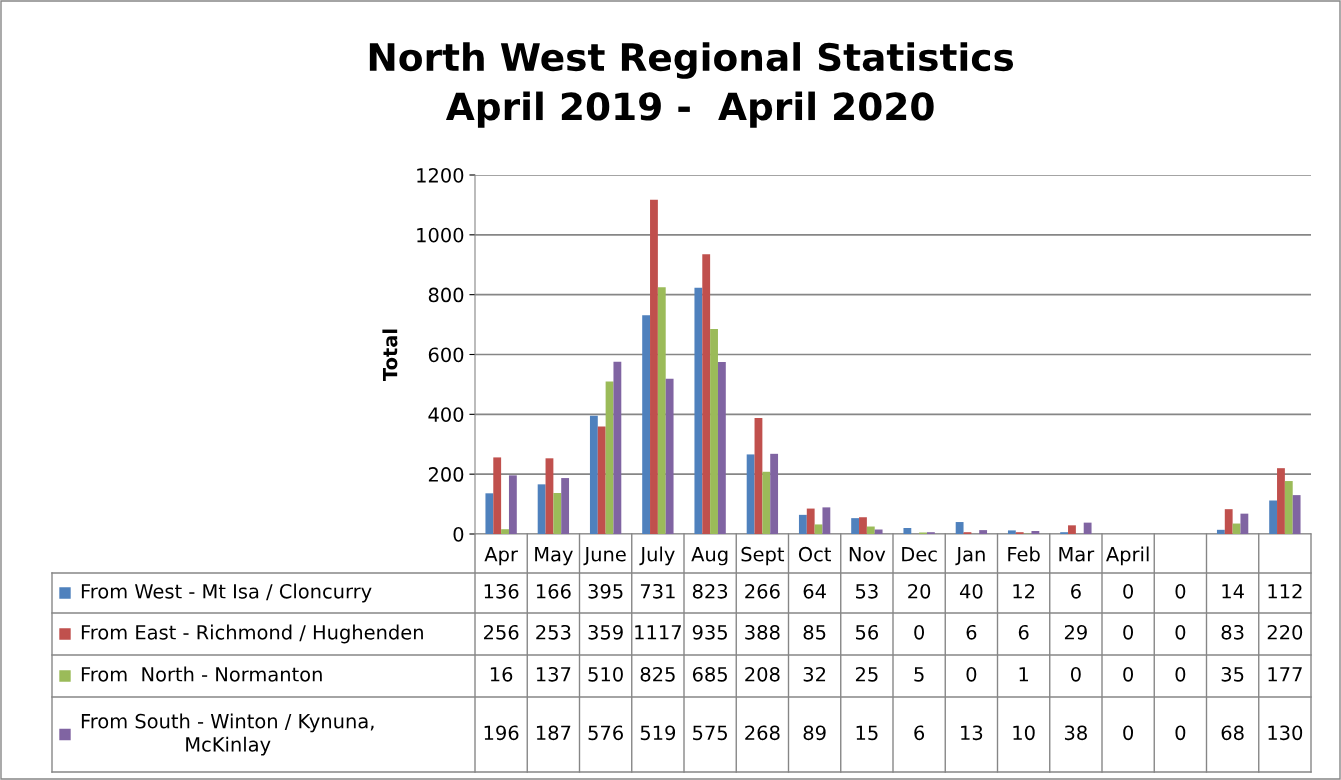 This screenshot has width=1341, height=780. I want to click on data-label: 85, so click(814, 632).